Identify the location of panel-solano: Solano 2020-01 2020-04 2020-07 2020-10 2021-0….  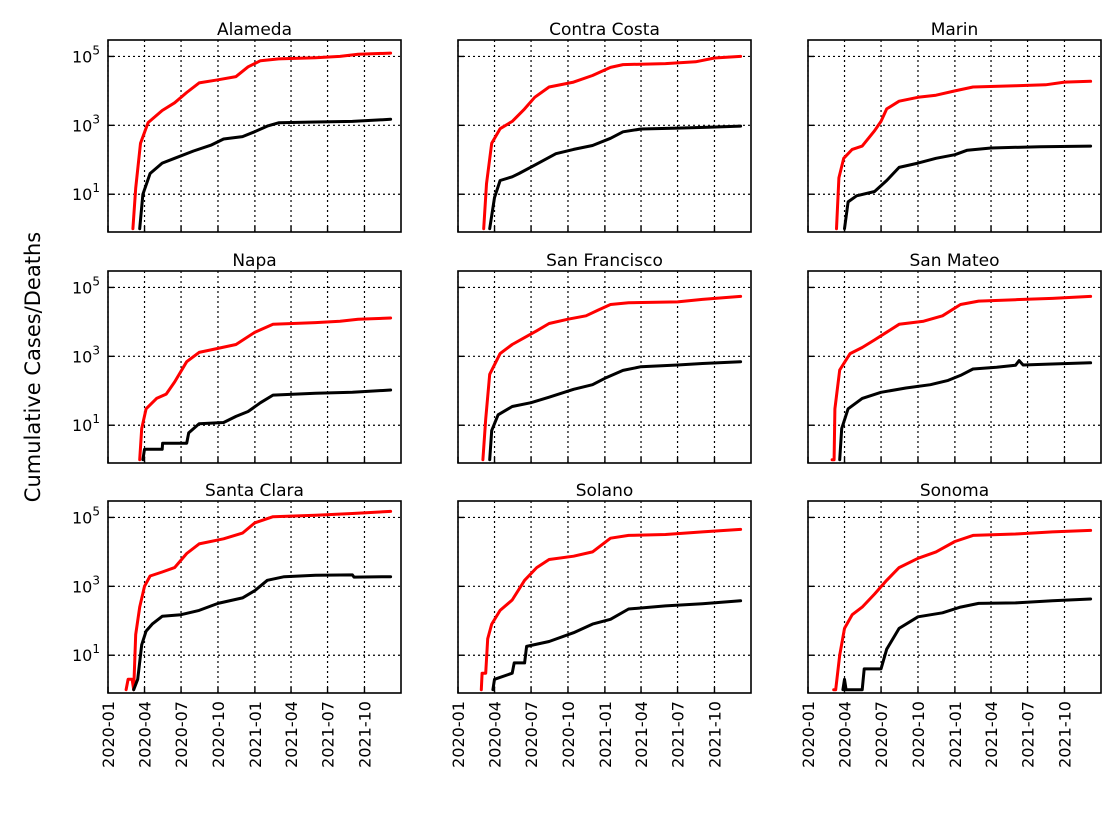
(600, 624).